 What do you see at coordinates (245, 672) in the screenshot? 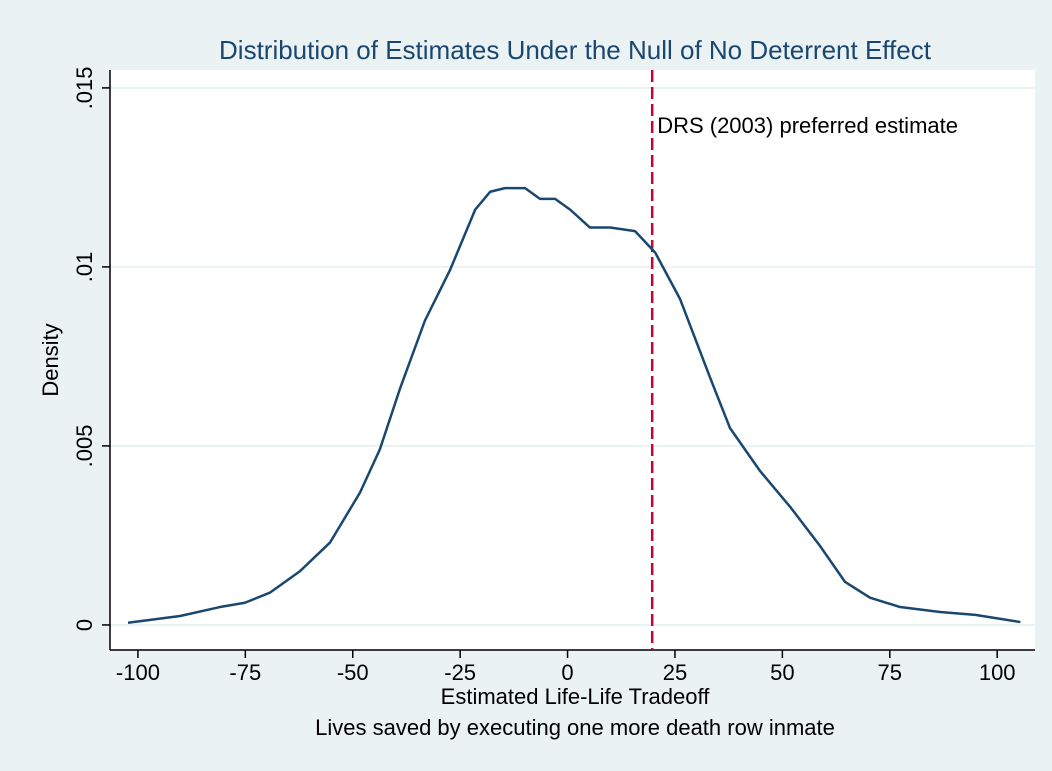
I see `x-tick-label: -75` at bounding box center [245, 672].